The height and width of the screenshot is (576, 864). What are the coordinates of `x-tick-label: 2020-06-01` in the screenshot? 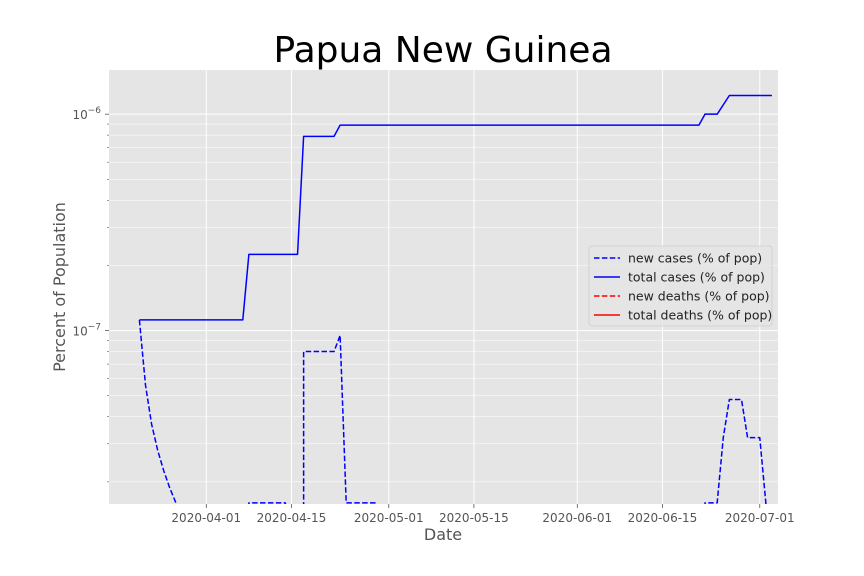 It's located at (577, 518).